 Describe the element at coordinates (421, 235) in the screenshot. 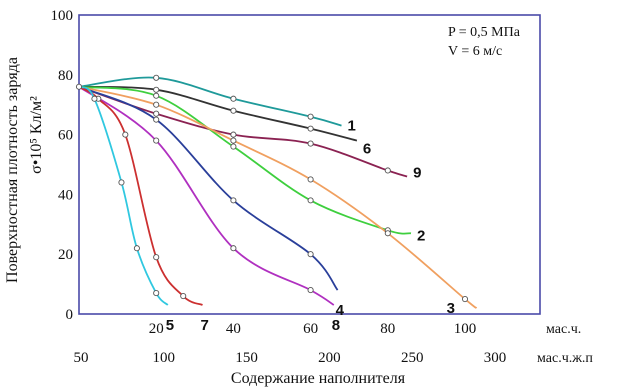

I see `series-label-2: 2` at that location.